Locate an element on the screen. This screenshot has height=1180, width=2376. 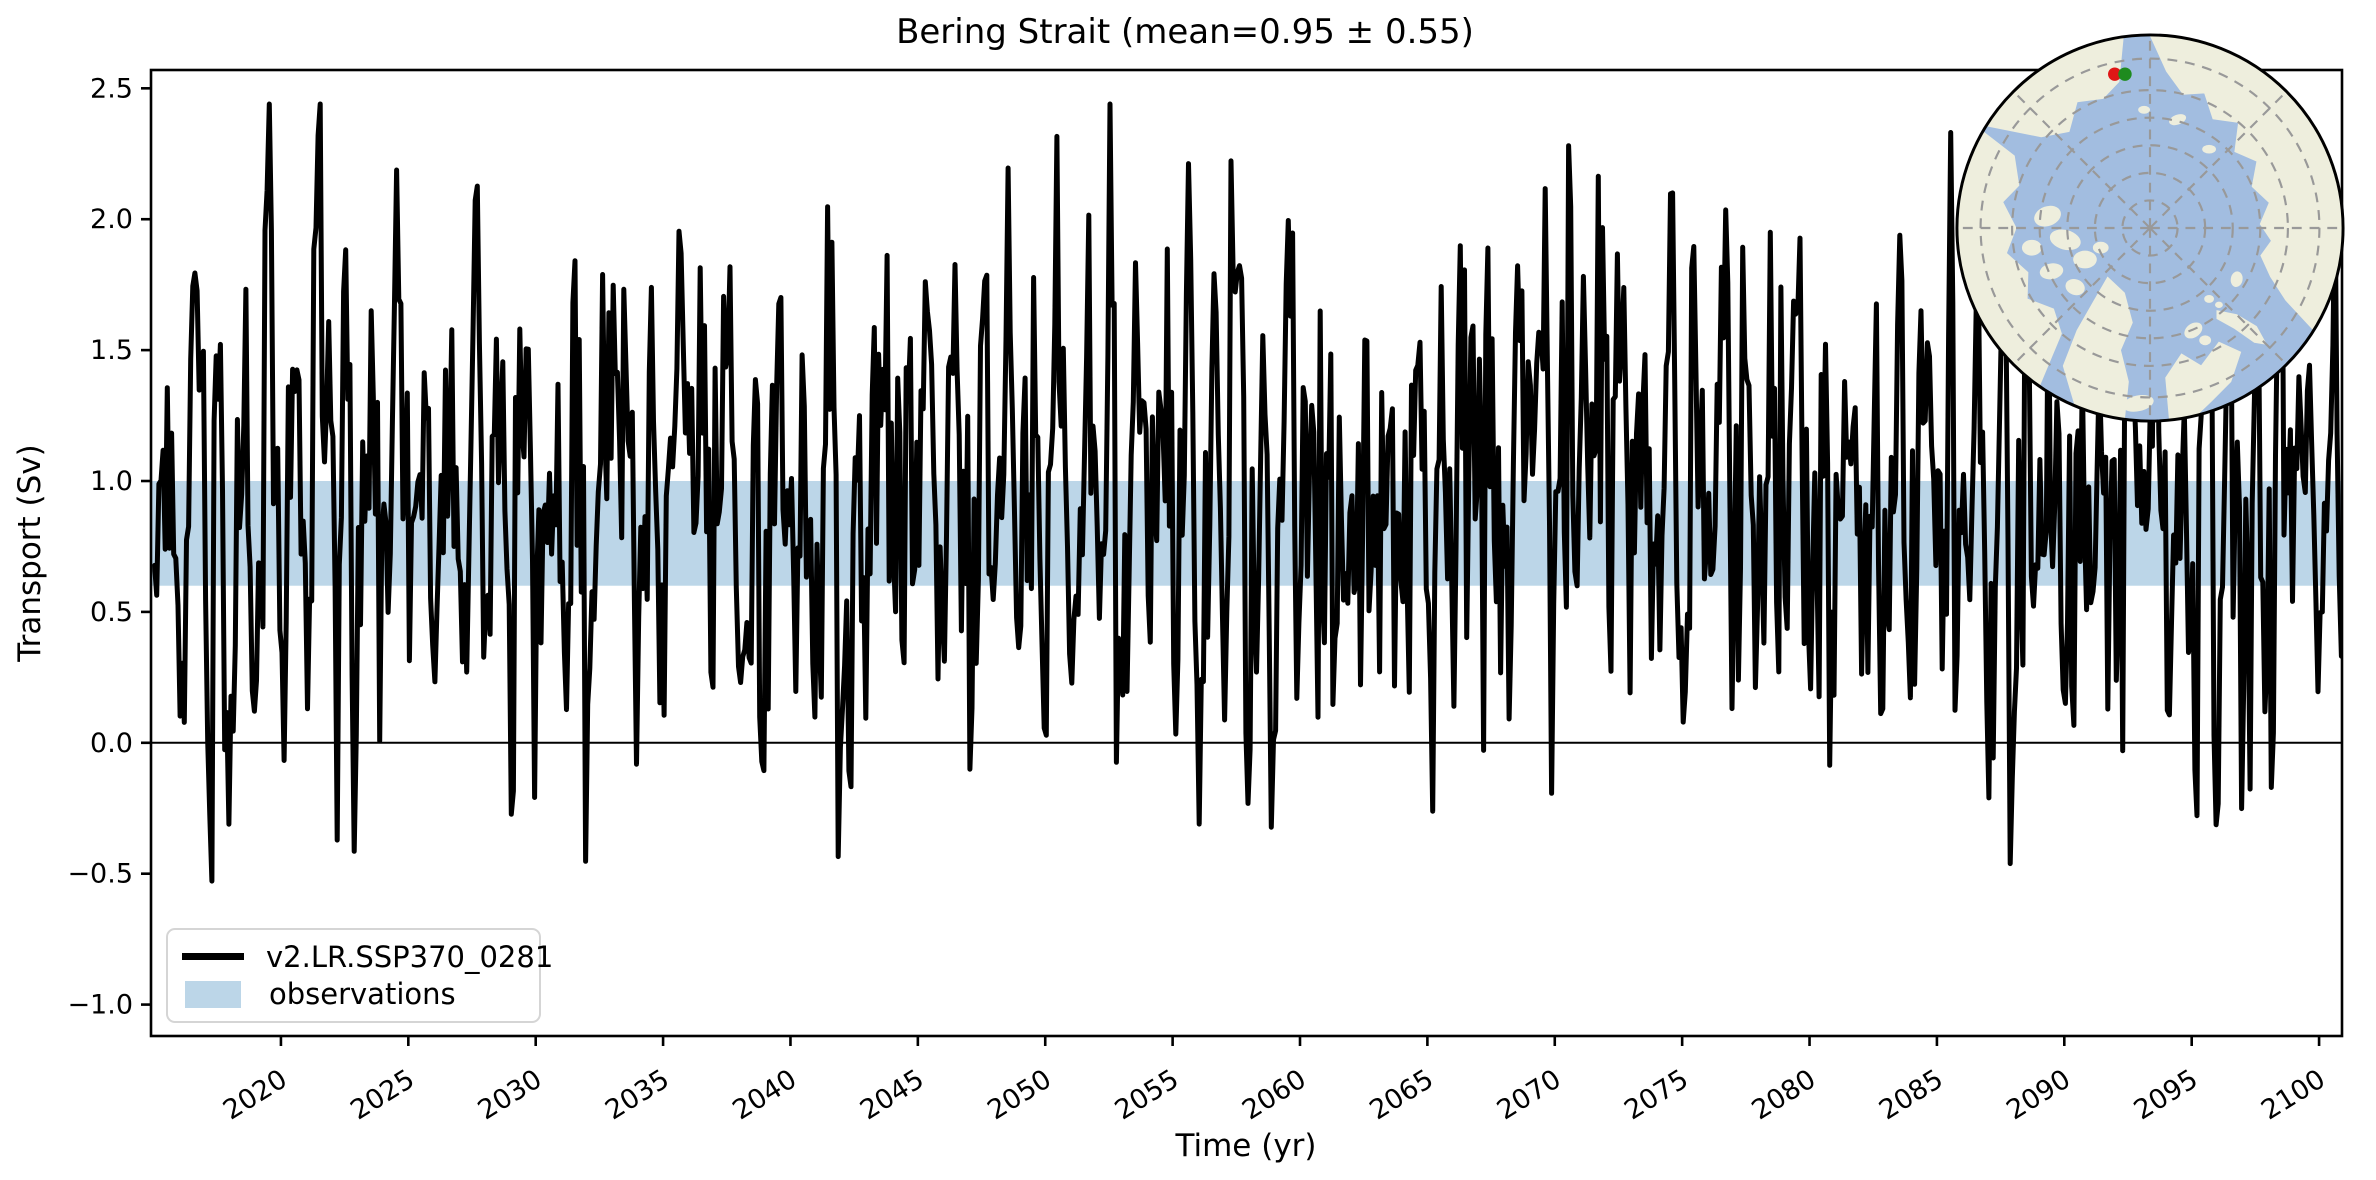
arctic-inset-map is located at coordinates (2150, 228).